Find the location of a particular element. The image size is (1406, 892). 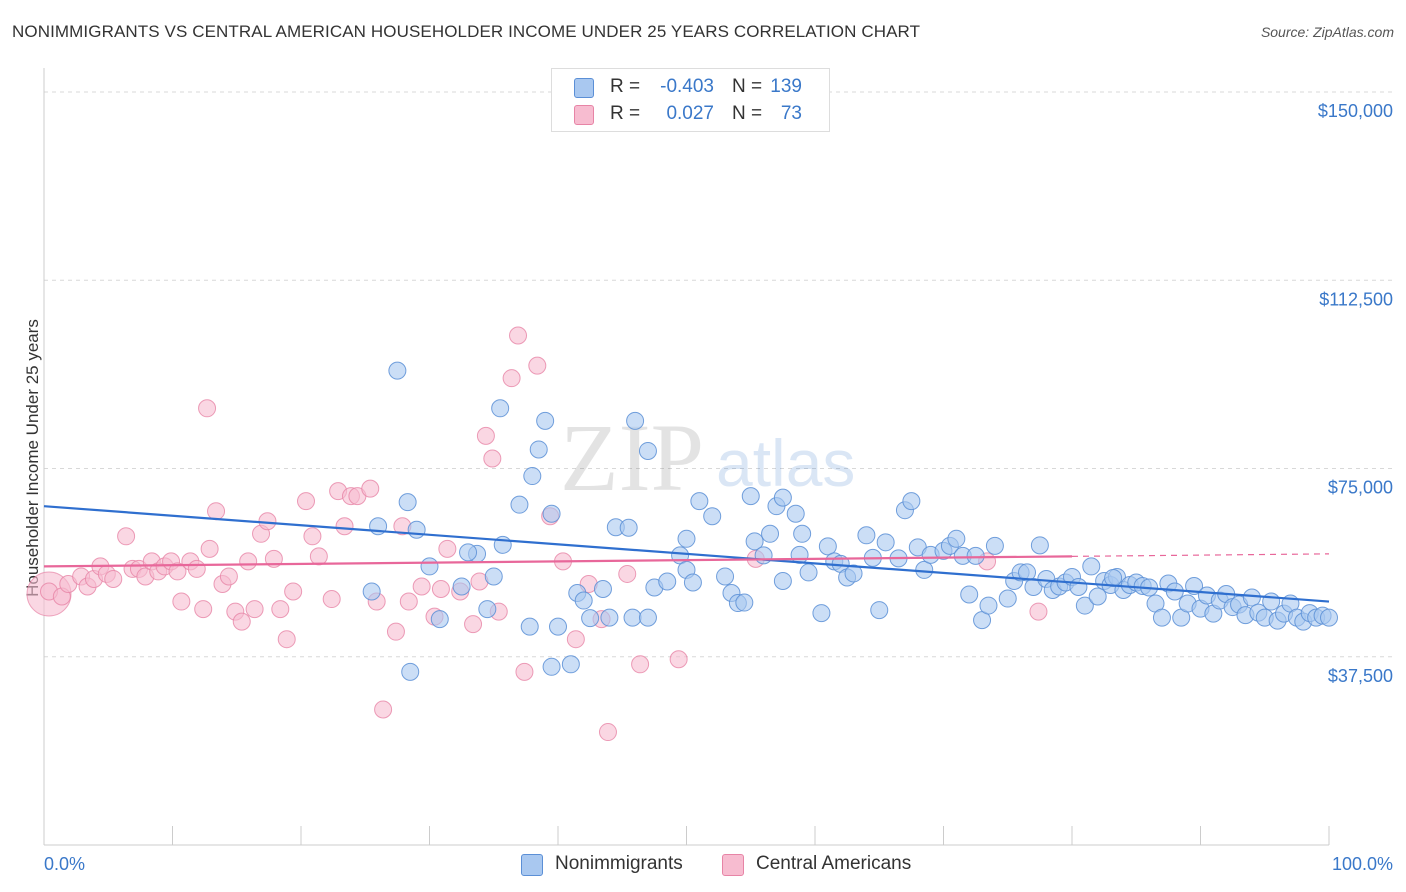

r-label: R = is located at coordinates (625, 113).